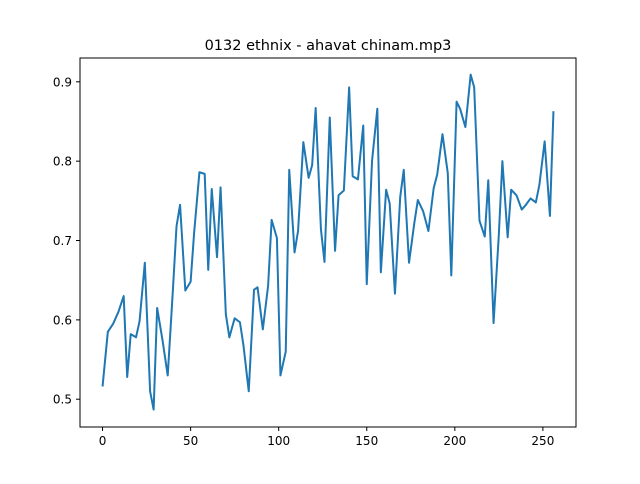  I want to click on y-tick-label: 0.6, so click(62, 320).